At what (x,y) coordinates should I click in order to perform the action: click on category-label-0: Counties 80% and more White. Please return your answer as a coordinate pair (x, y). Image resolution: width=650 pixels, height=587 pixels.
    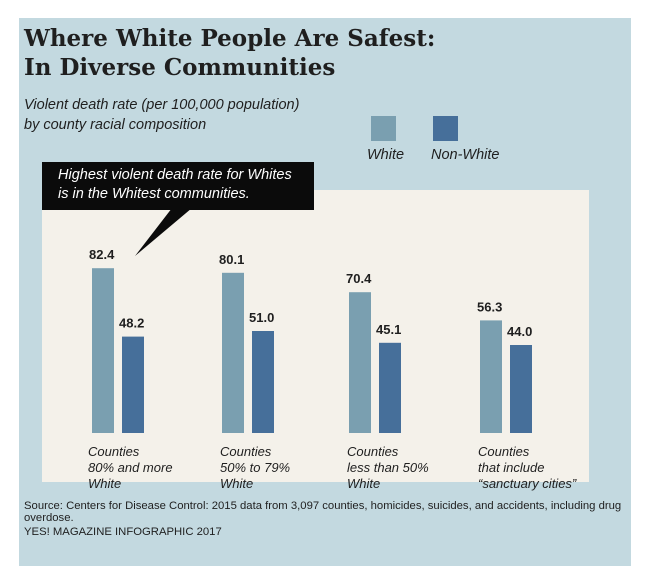
    Looking at the image, I should click on (130, 468).